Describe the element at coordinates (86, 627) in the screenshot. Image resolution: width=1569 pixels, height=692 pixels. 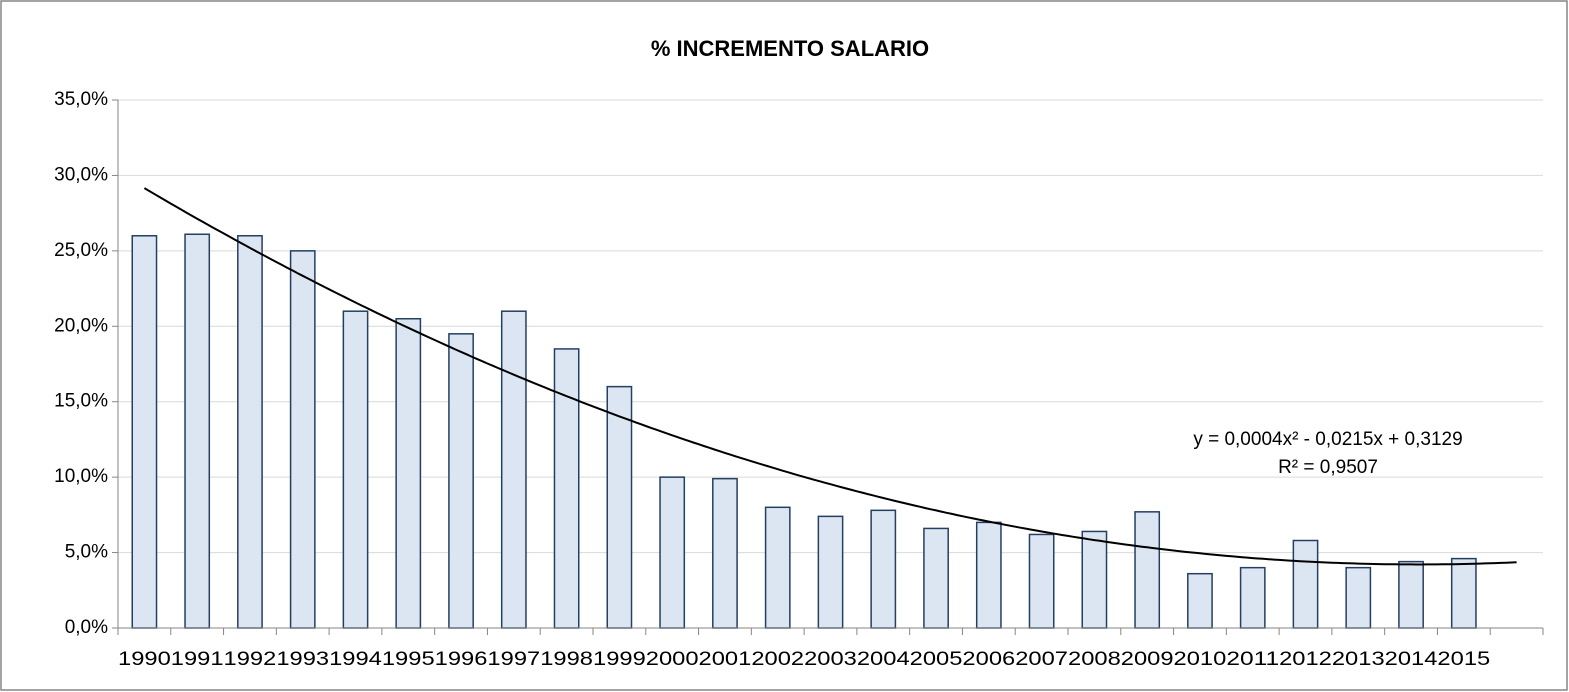
I see `y-tick-label: 0,0%` at that location.